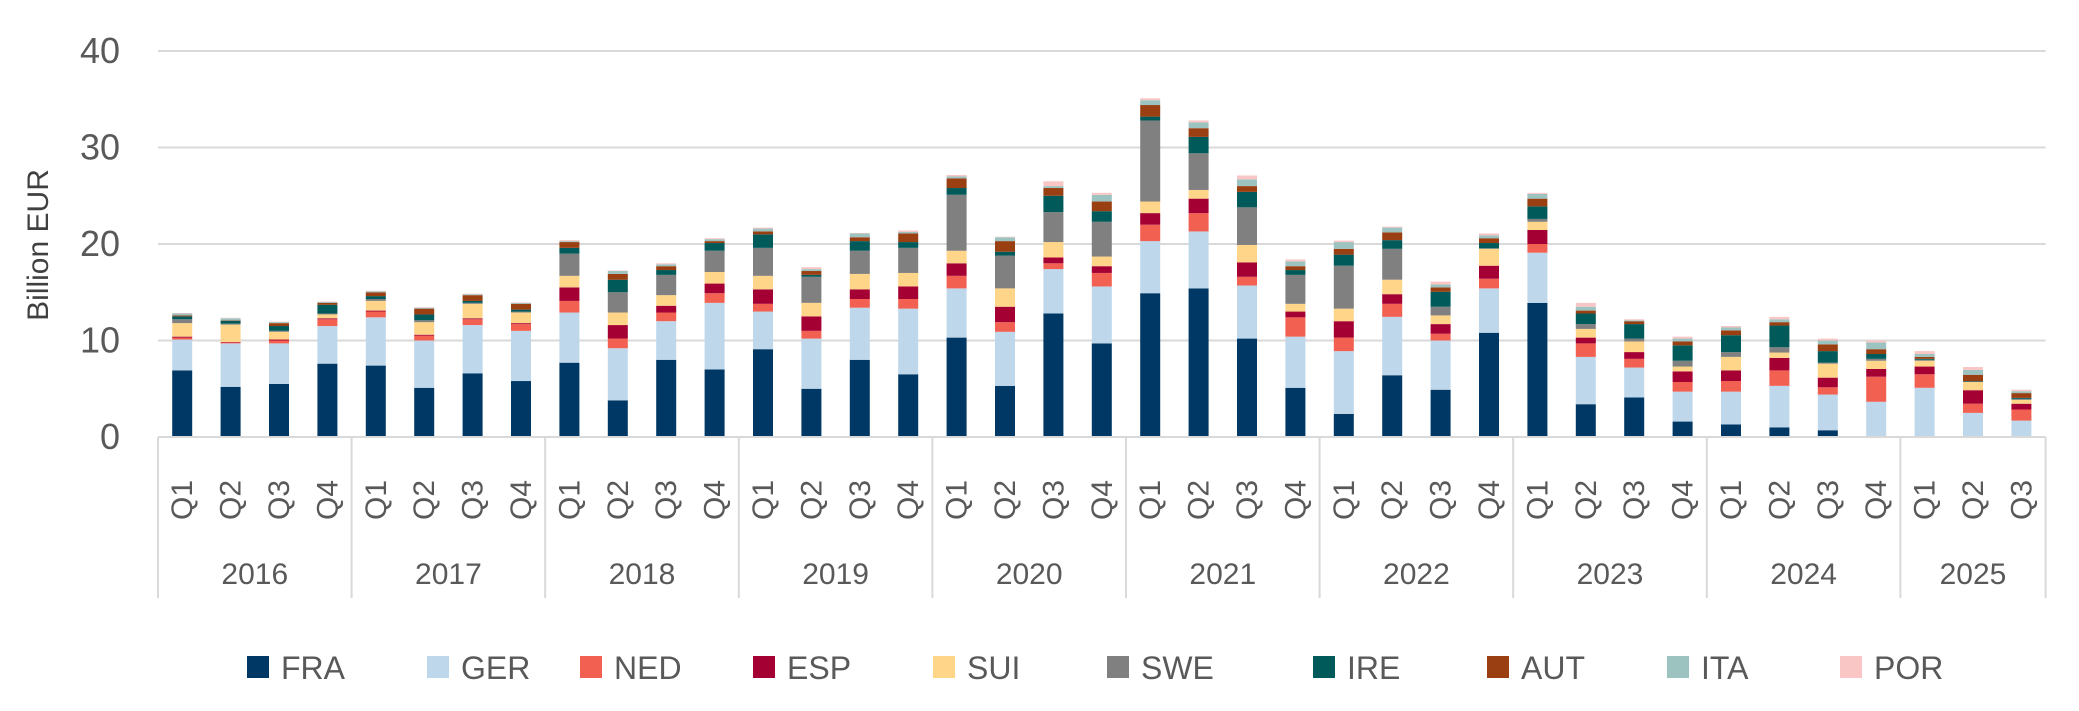 This screenshot has height=711, width=2079. I want to click on quarter-label: Q1, so click(763, 500).